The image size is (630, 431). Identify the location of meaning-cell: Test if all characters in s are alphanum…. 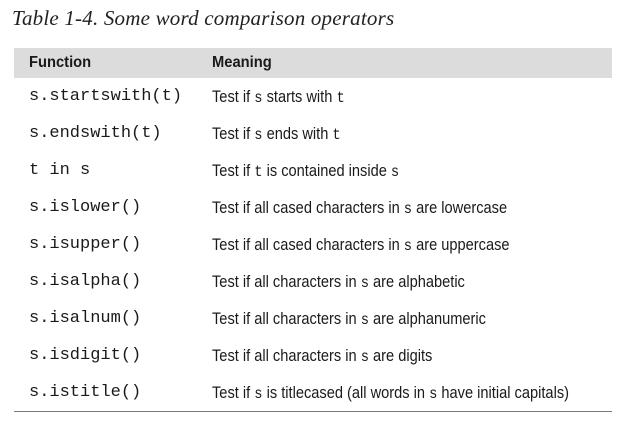
(349, 319).